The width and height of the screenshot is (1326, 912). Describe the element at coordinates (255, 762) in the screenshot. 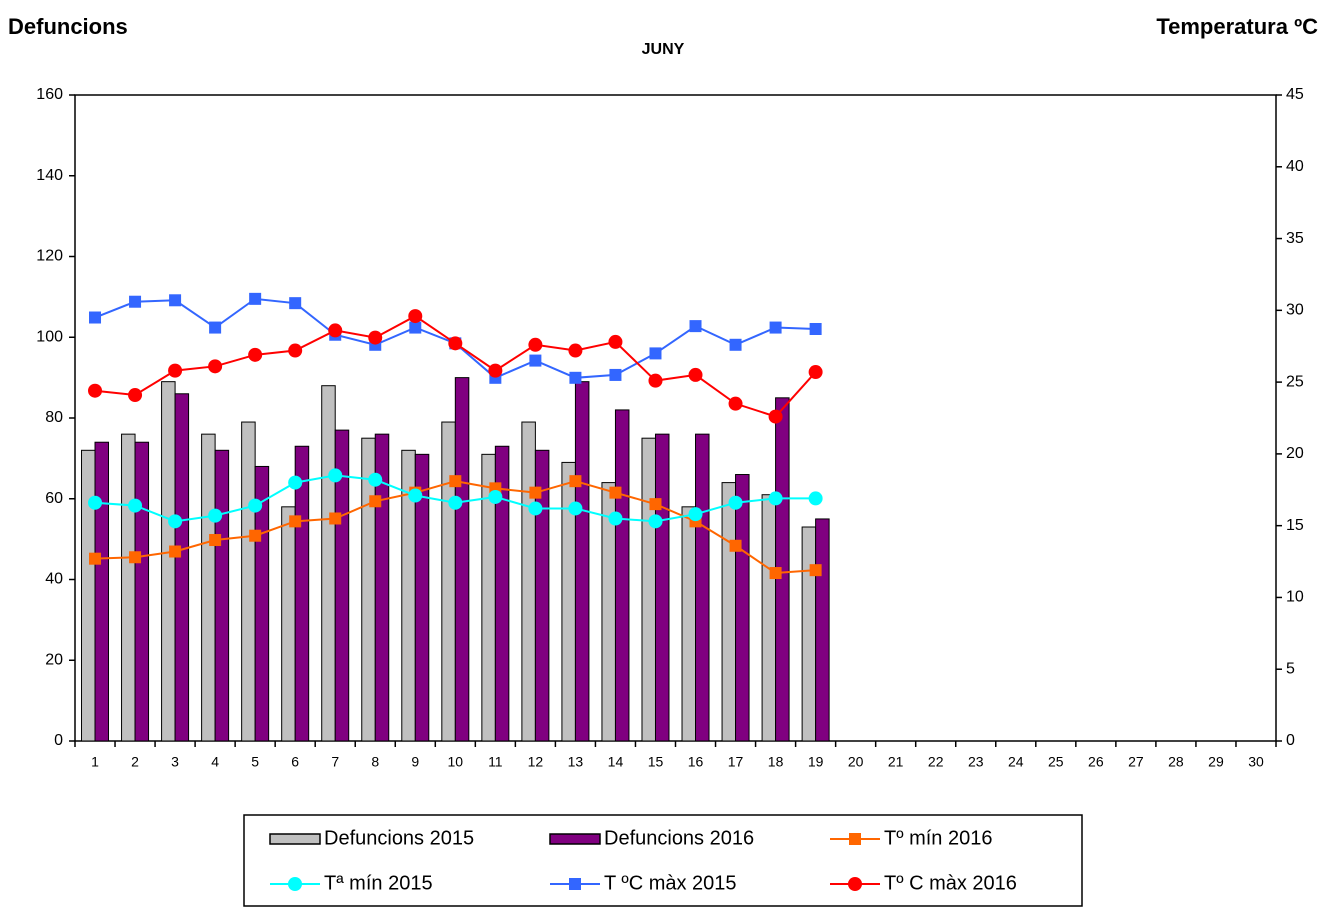

I see `x-tick-label: 5` at that location.